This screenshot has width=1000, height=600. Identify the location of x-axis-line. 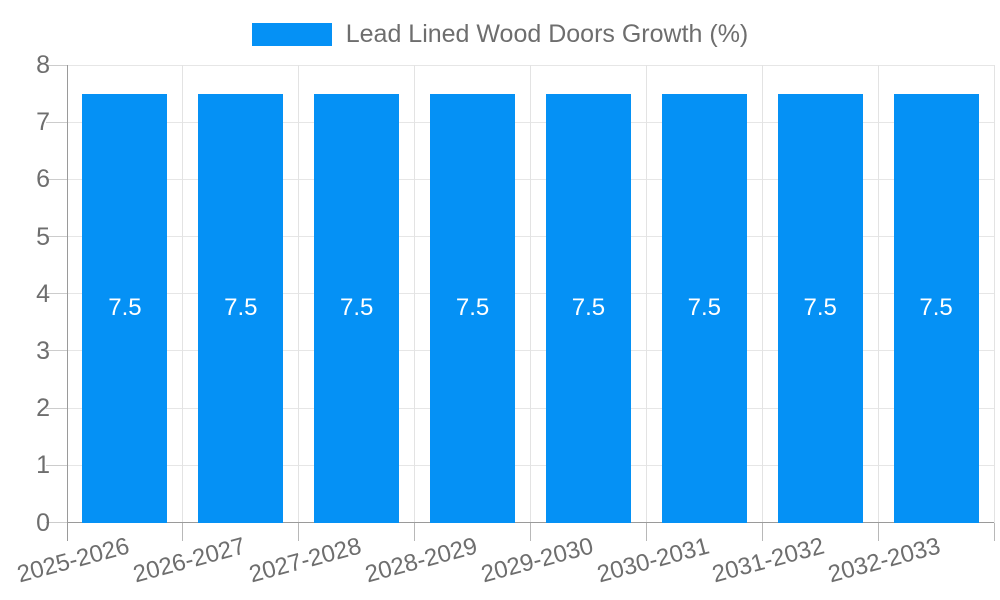
(530, 522).